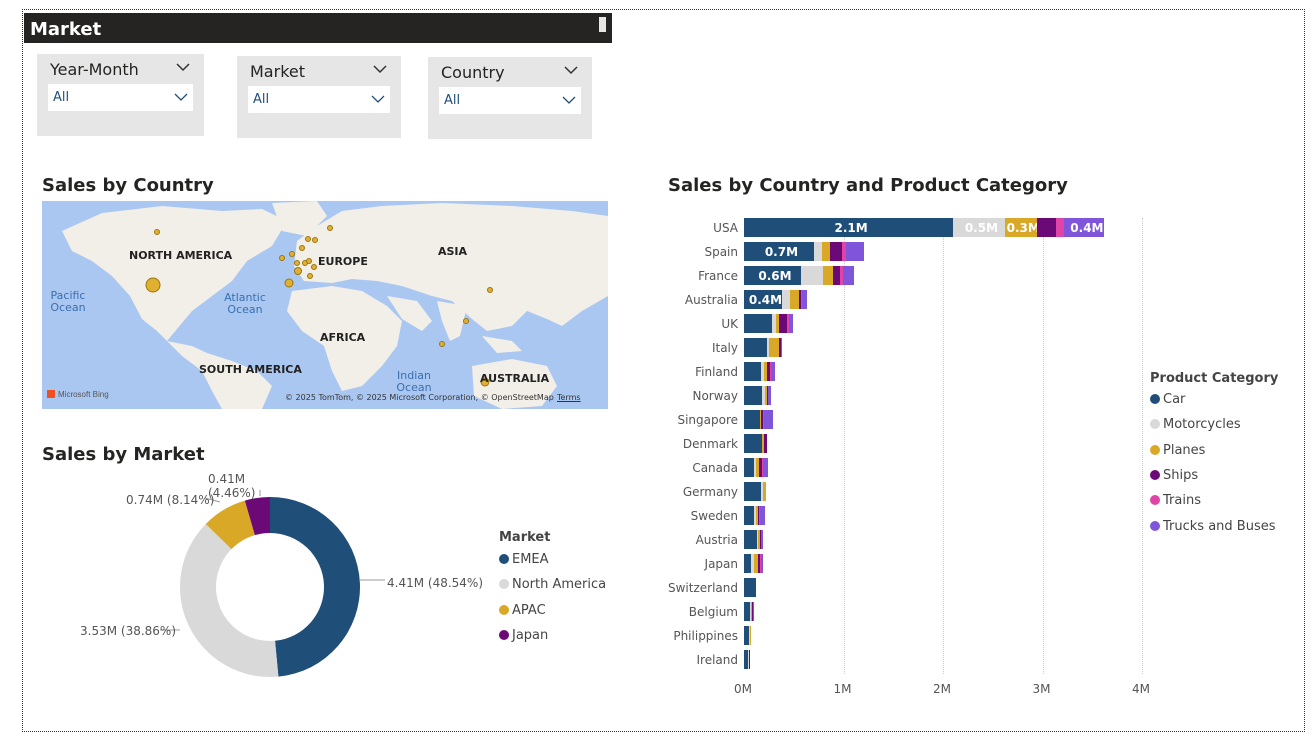 Image resolution: width=1315 pixels, height=740 pixels. I want to click on slicer-market: Market All, so click(319, 97).